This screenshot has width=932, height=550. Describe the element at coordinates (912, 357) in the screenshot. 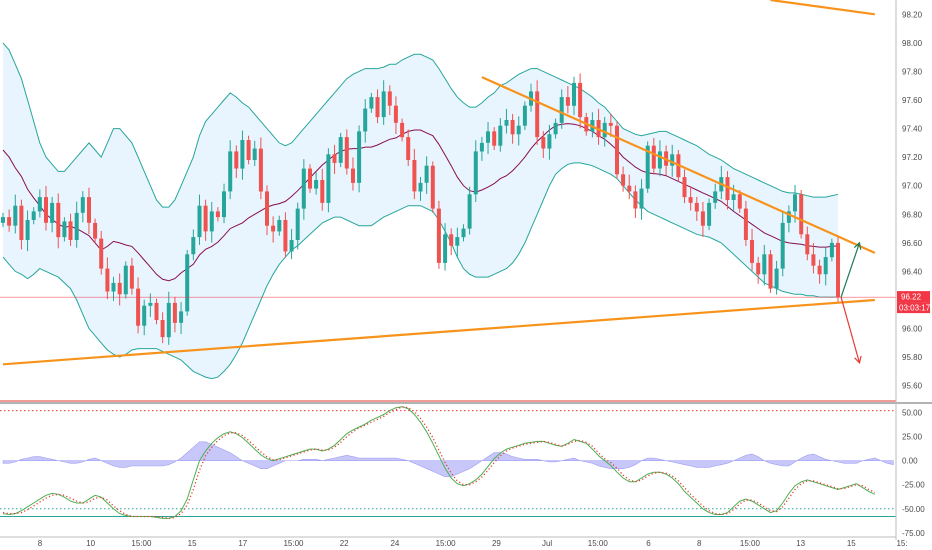

I see `price-tick-label: 95.80` at that location.